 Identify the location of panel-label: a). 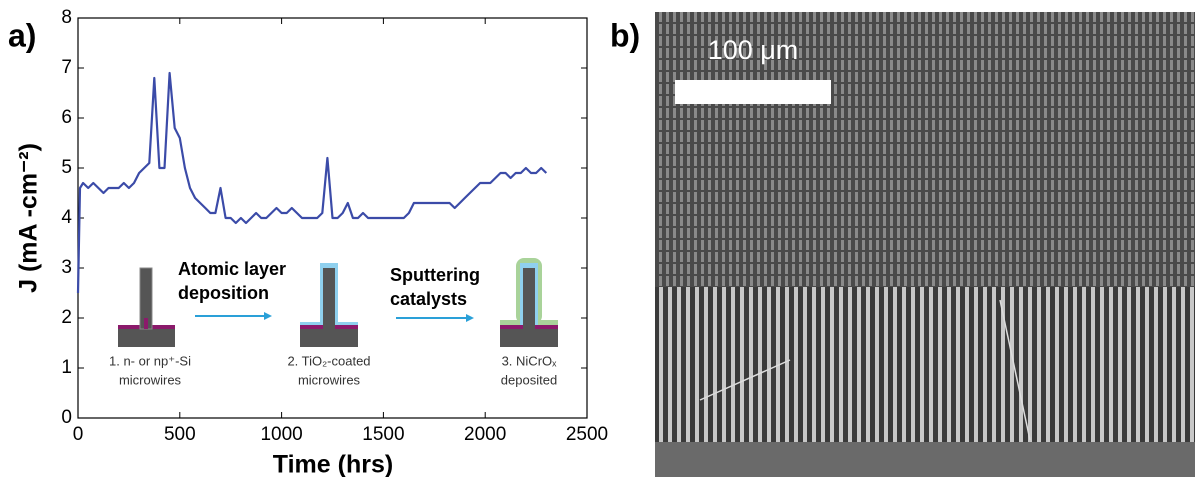
(22, 35).